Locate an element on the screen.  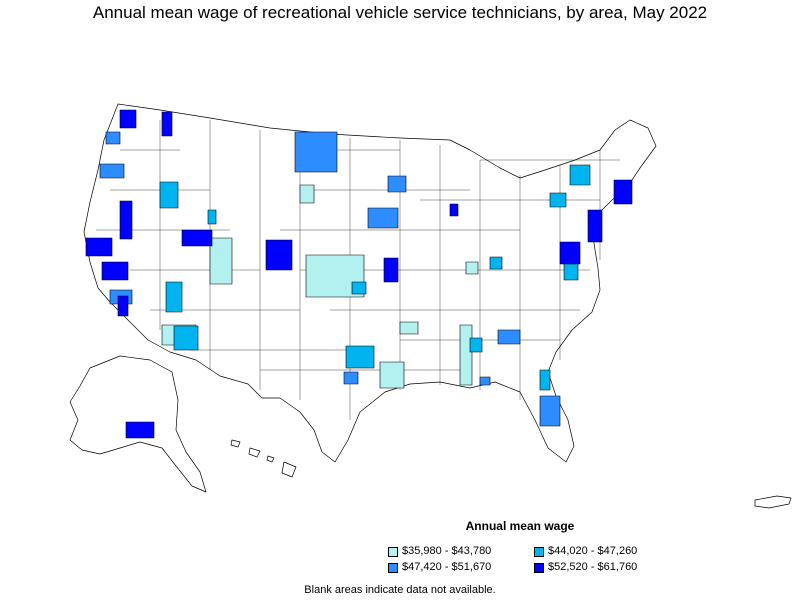
legend-item-2: $44,020 - $47,260 is located at coordinates (585, 551).